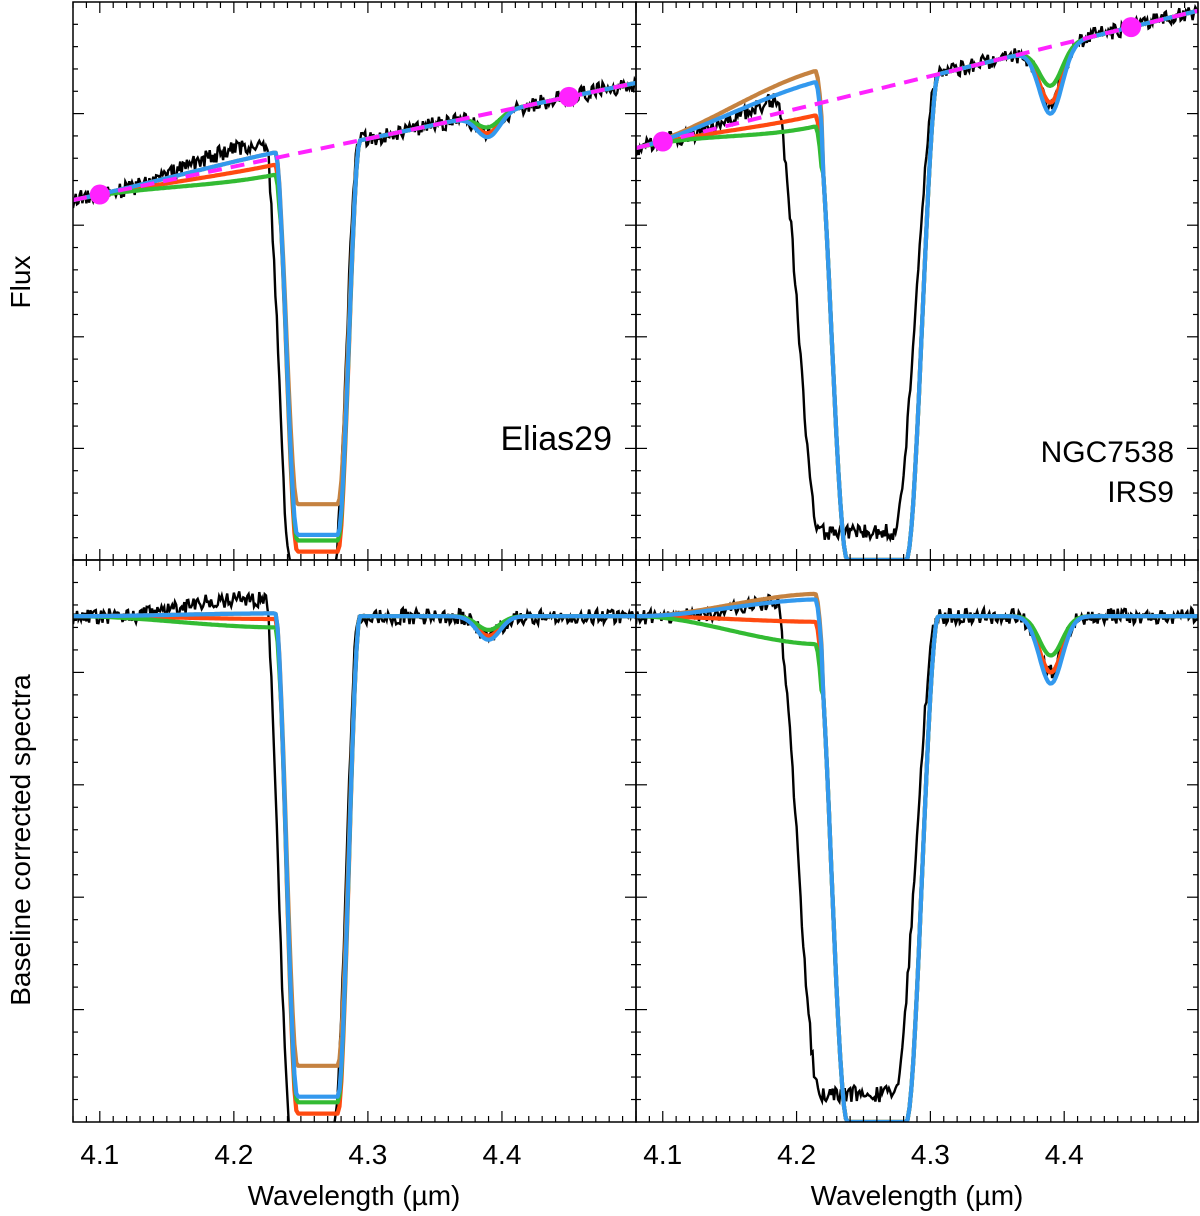  I want to click on xlabel-right: Wavelength (µm), so click(917, 1195).